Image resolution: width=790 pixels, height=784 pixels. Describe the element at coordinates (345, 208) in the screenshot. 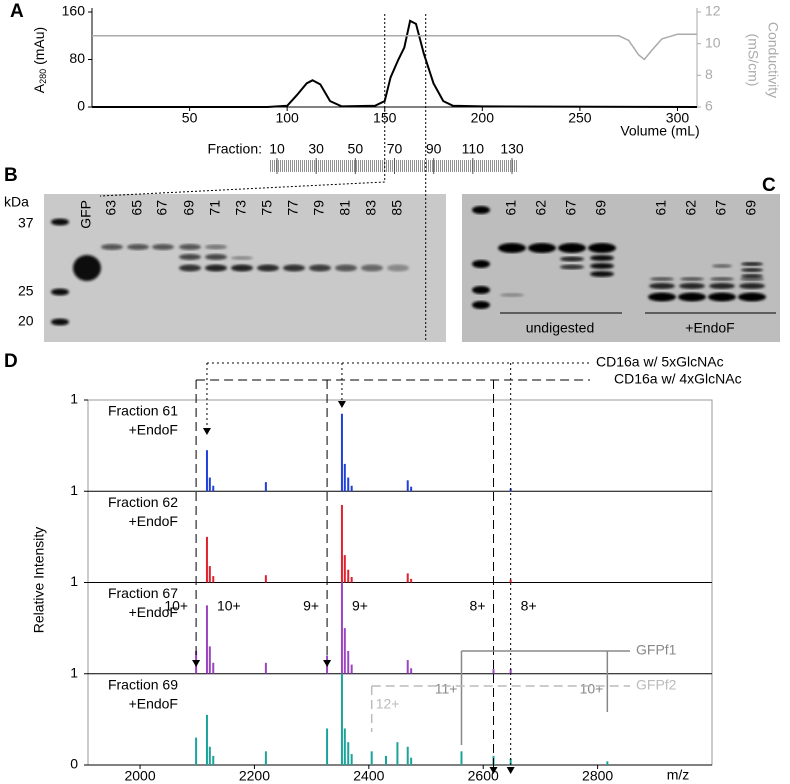

I see `lane-label: 81` at that location.